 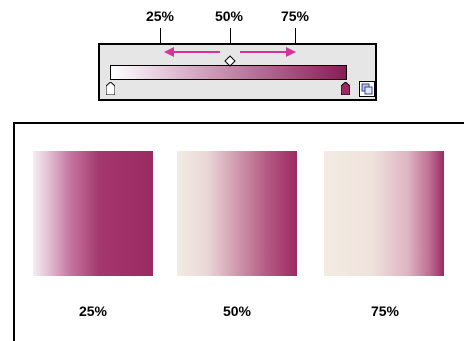 What do you see at coordinates (345, 88) in the screenshot?
I see `color-stop-right-icon` at bounding box center [345, 88].